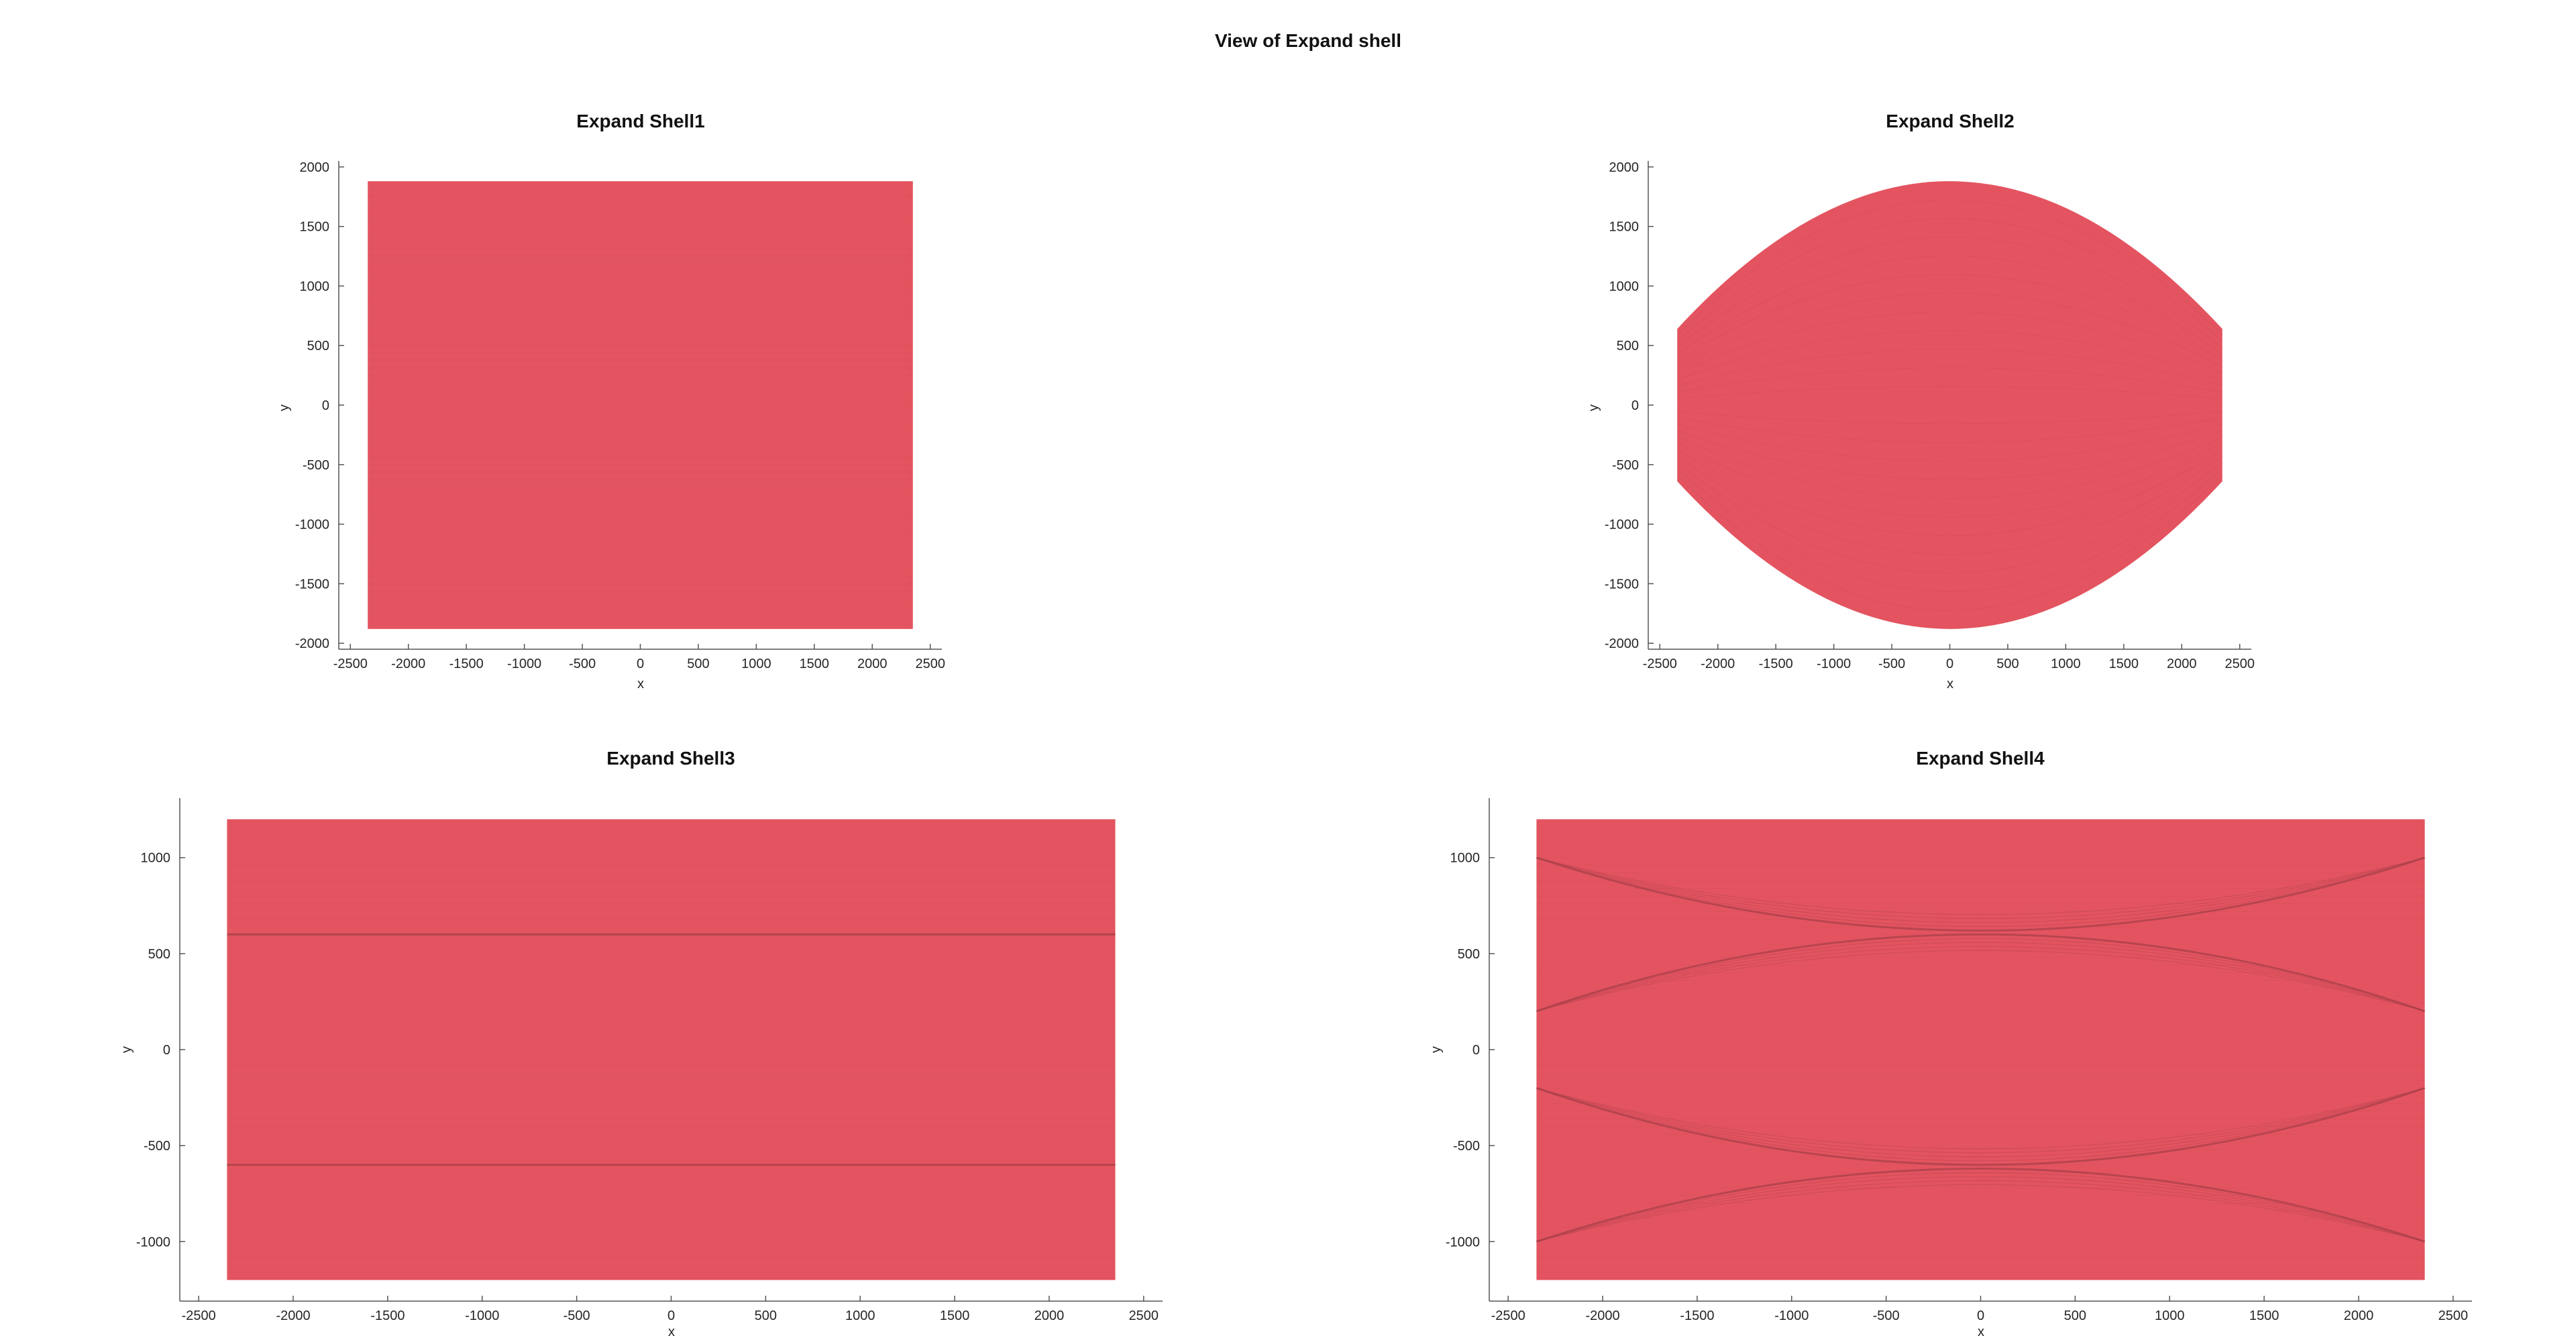  What do you see at coordinates (312, 584) in the screenshot?
I see `y-tick-label: -1500` at bounding box center [312, 584].